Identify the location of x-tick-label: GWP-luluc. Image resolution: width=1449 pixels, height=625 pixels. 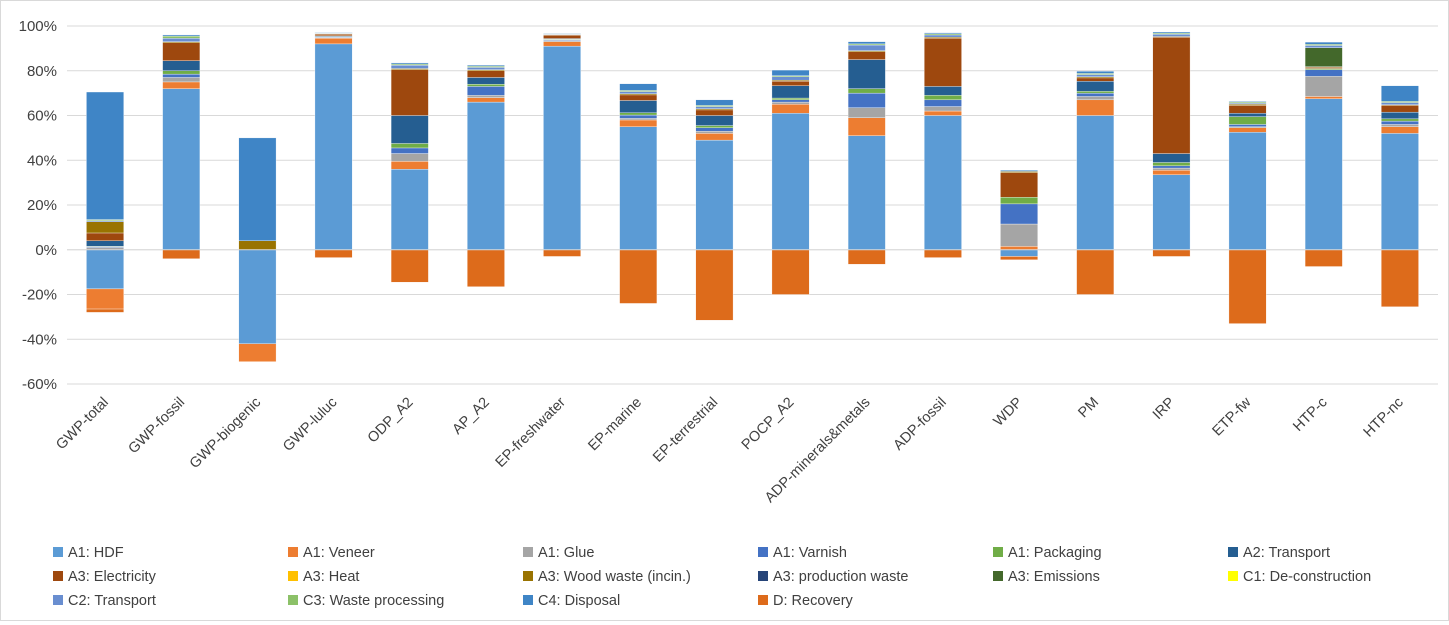
(310, 425).